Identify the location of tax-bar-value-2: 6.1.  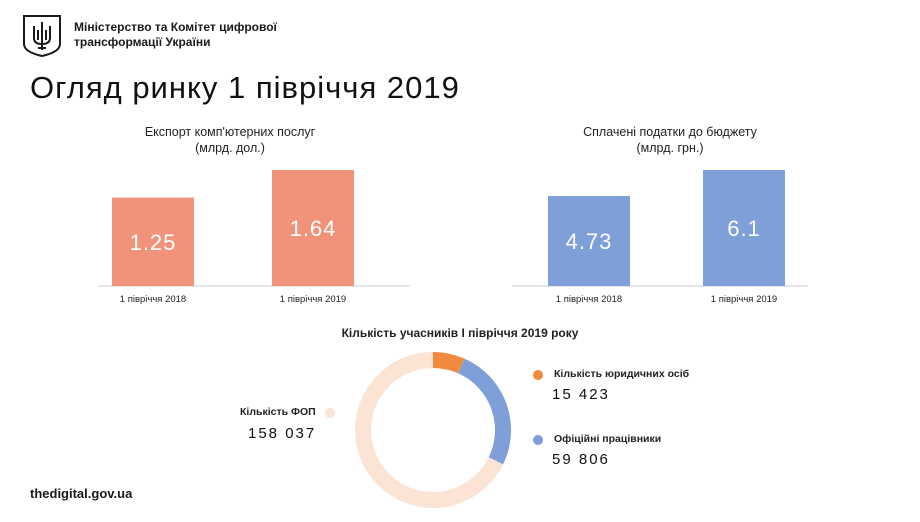
(744, 228).